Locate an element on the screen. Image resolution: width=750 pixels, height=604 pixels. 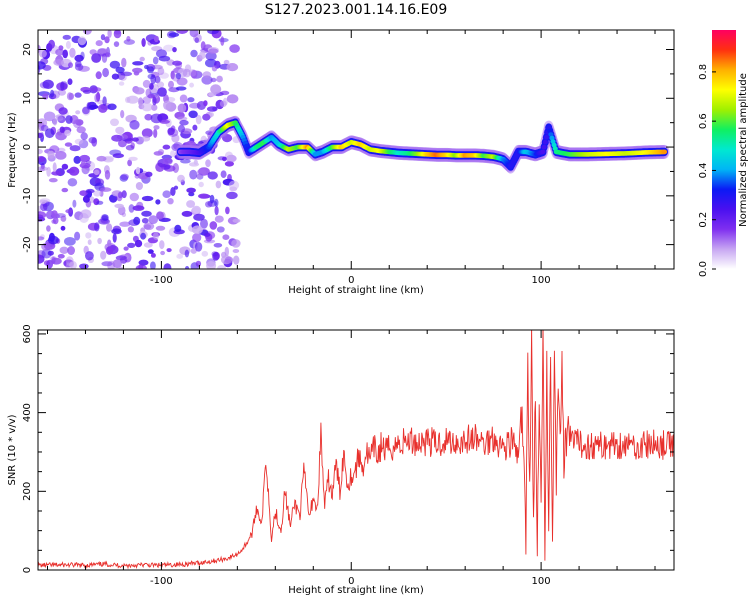
colorbar-tick-label: 0.2 is located at coordinates (703, 220).